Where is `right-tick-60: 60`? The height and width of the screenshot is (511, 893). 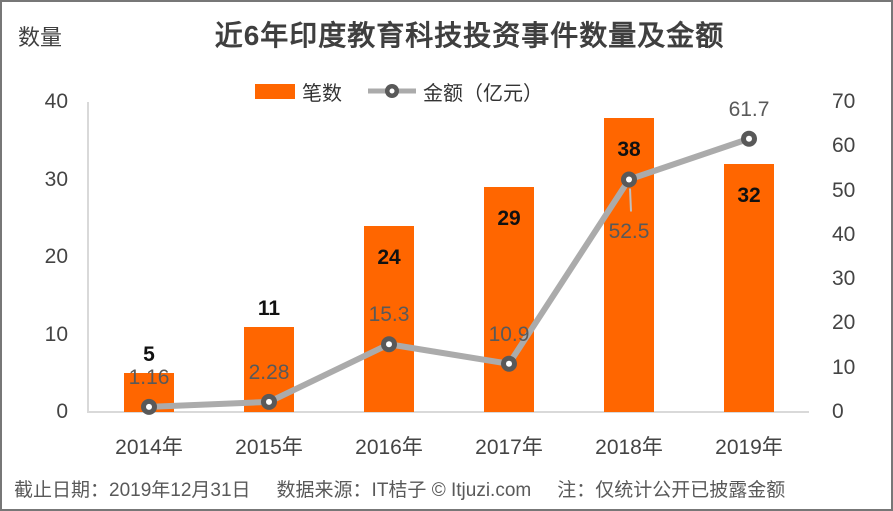
right-tick-60: 60 is located at coordinates (844, 146).